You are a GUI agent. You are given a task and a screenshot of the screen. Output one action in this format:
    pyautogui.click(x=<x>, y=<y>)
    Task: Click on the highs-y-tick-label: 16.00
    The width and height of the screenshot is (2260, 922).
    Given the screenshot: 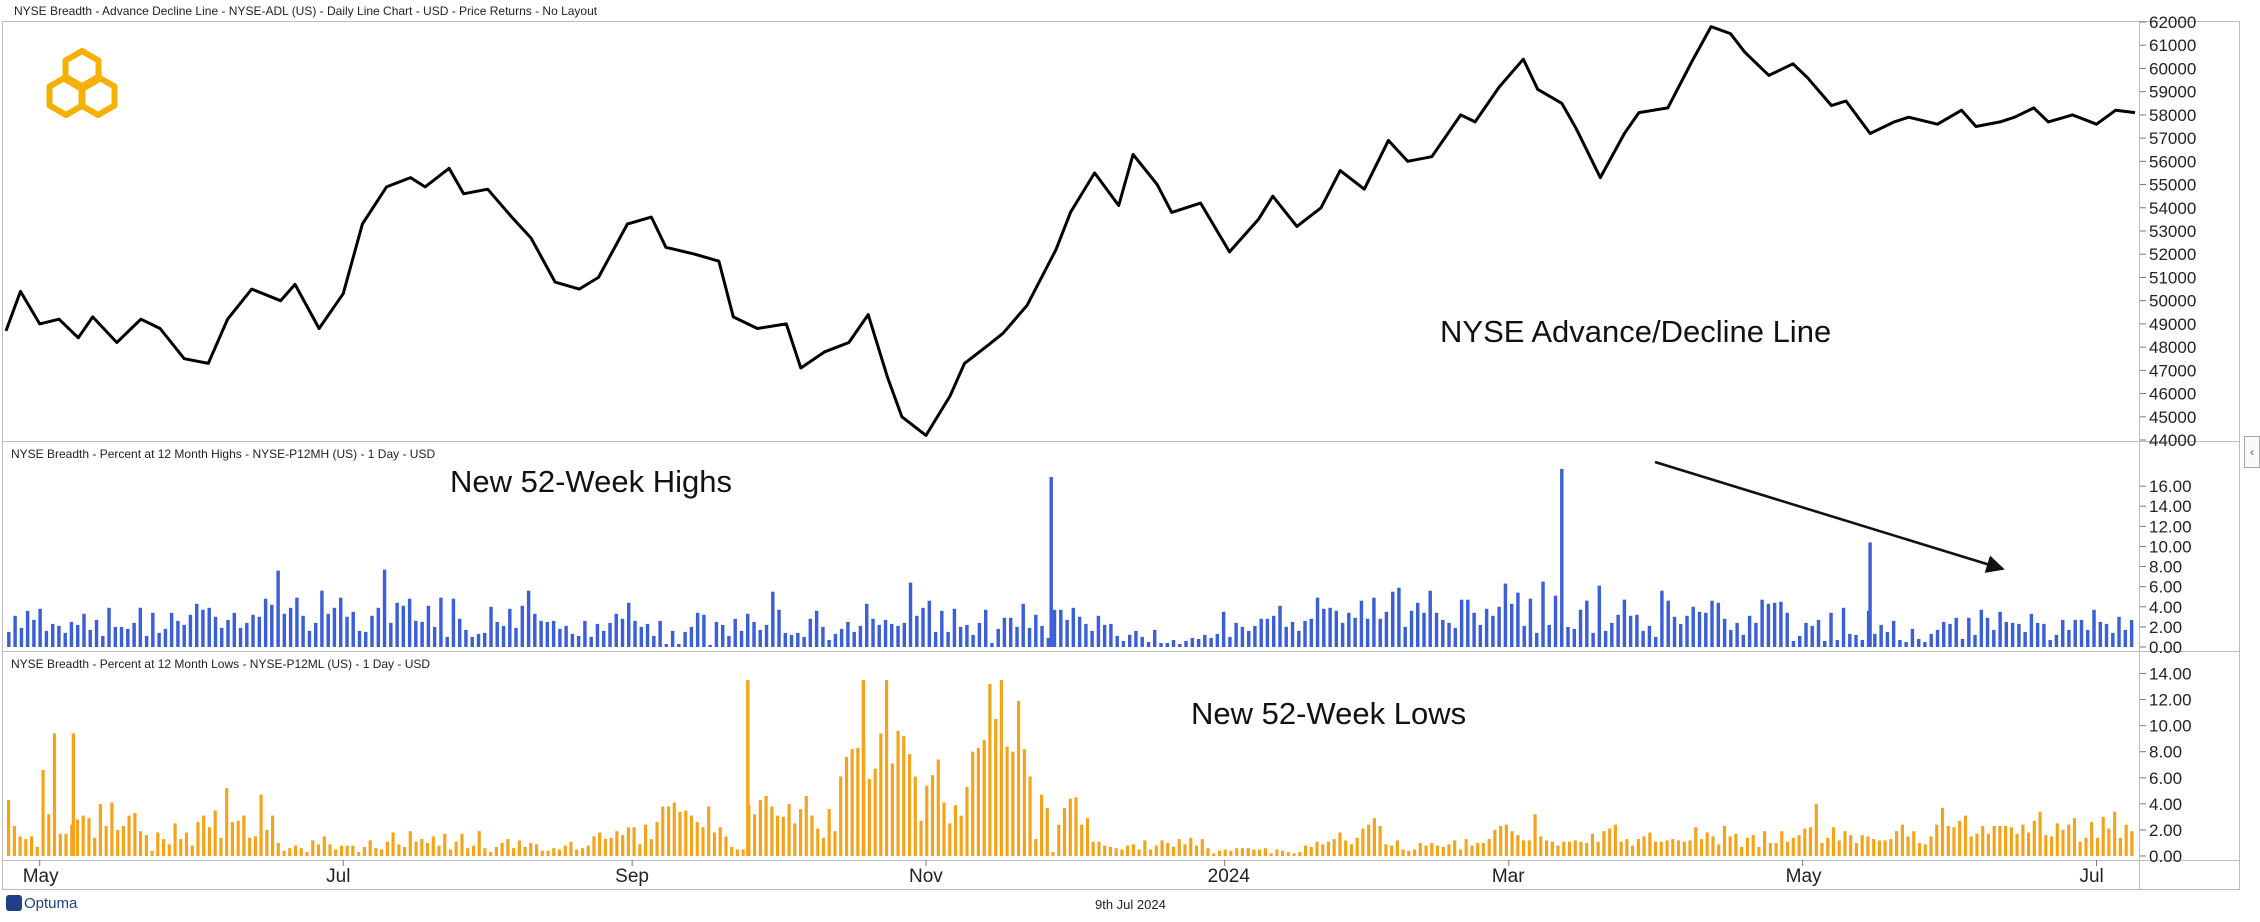 What is the action you would take?
    pyautogui.click(x=2170, y=486)
    